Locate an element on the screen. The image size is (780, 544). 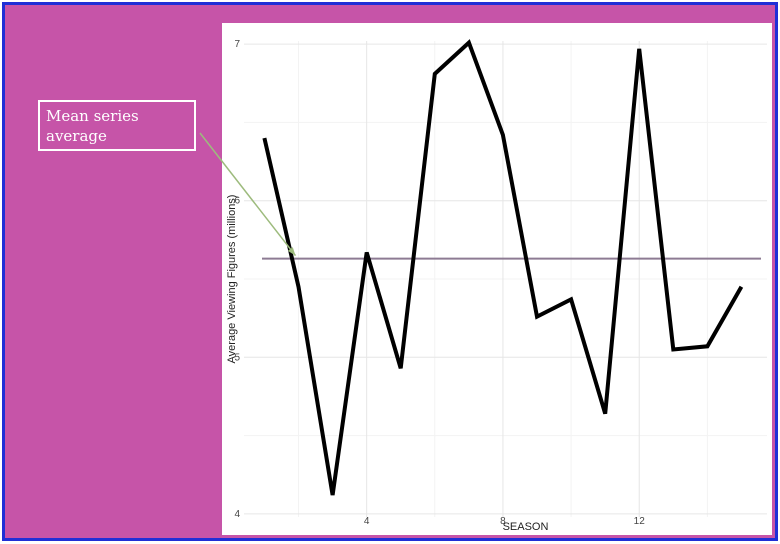
callout-line-2: average is located at coordinates (76, 136).